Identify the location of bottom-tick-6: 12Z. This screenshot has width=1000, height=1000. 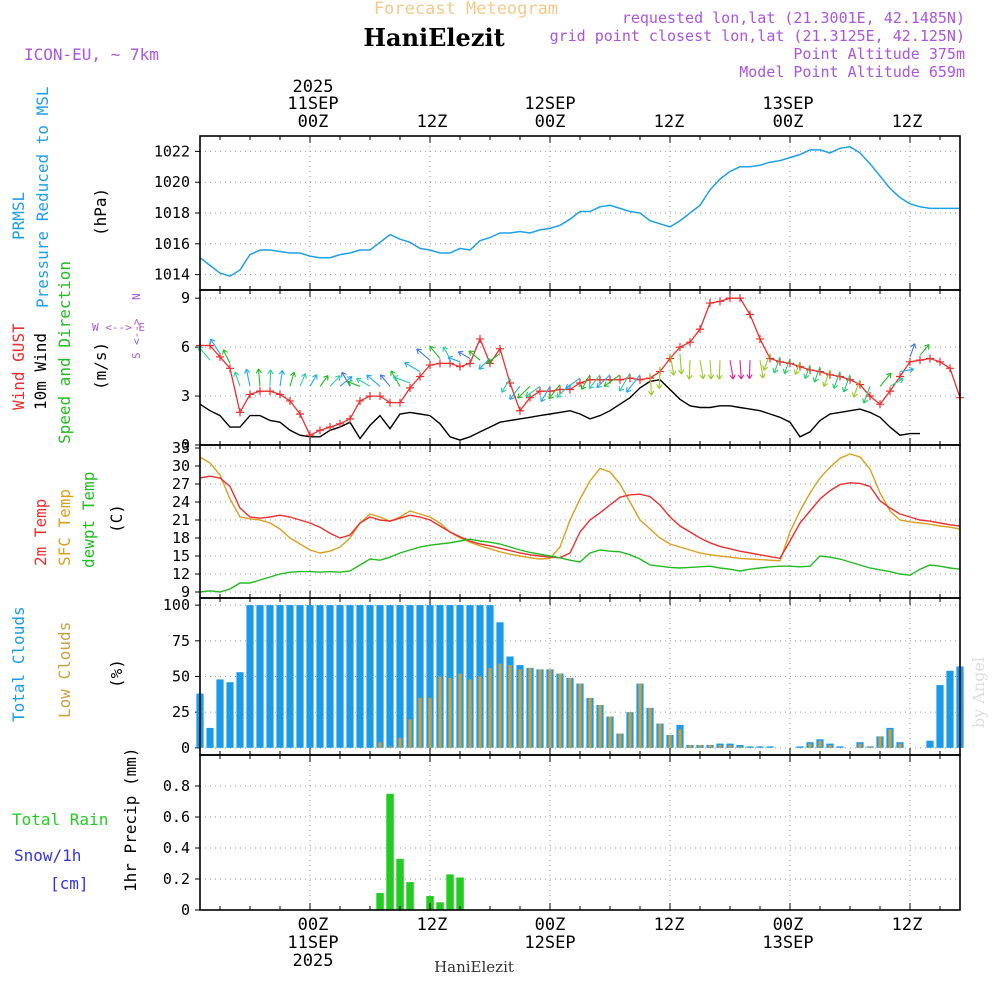
(907, 925).